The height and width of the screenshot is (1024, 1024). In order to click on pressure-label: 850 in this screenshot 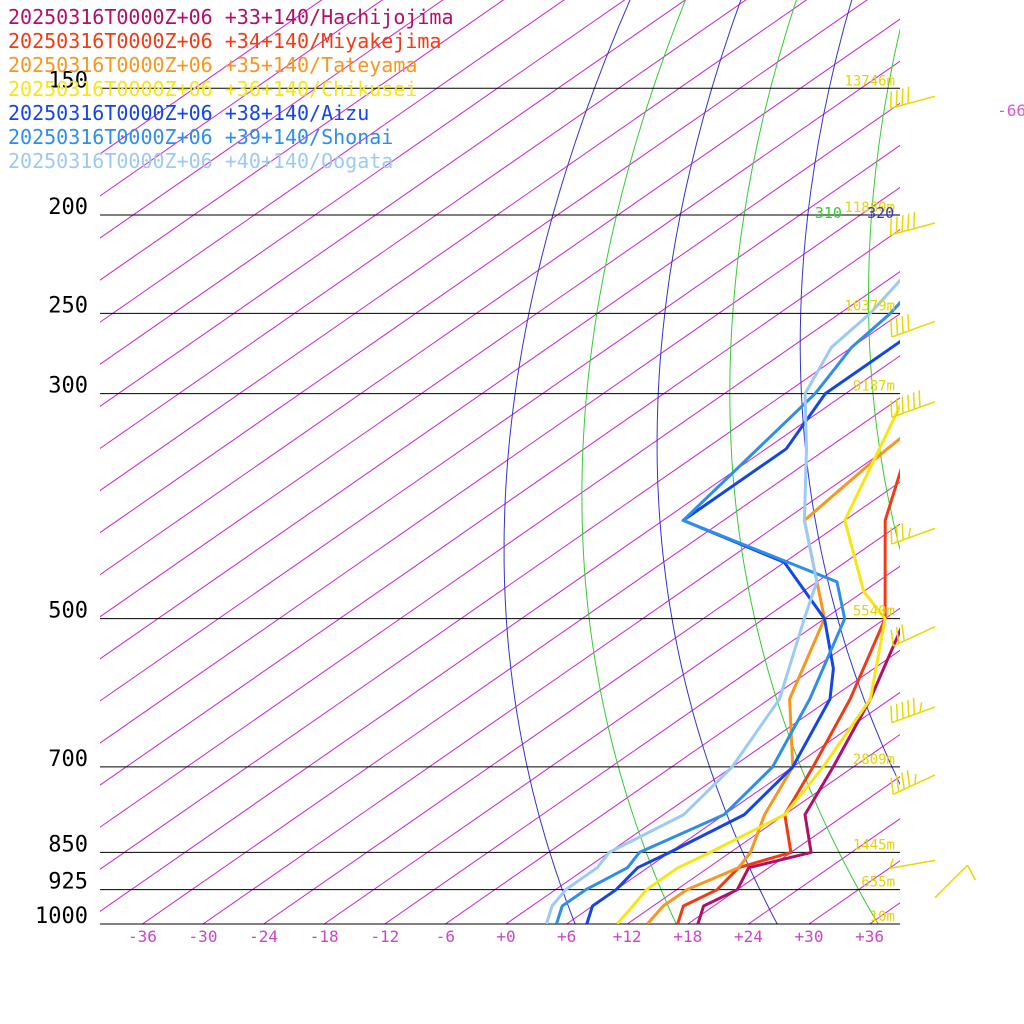, I will do `click(68, 844)`.